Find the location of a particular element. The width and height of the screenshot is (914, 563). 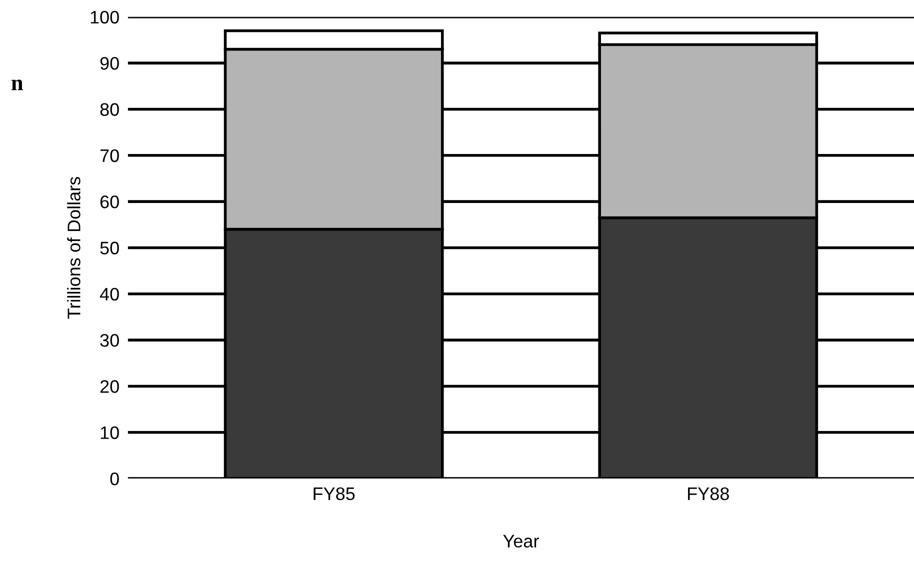

x-tick-label: FY85 is located at coordinates (334, 493).